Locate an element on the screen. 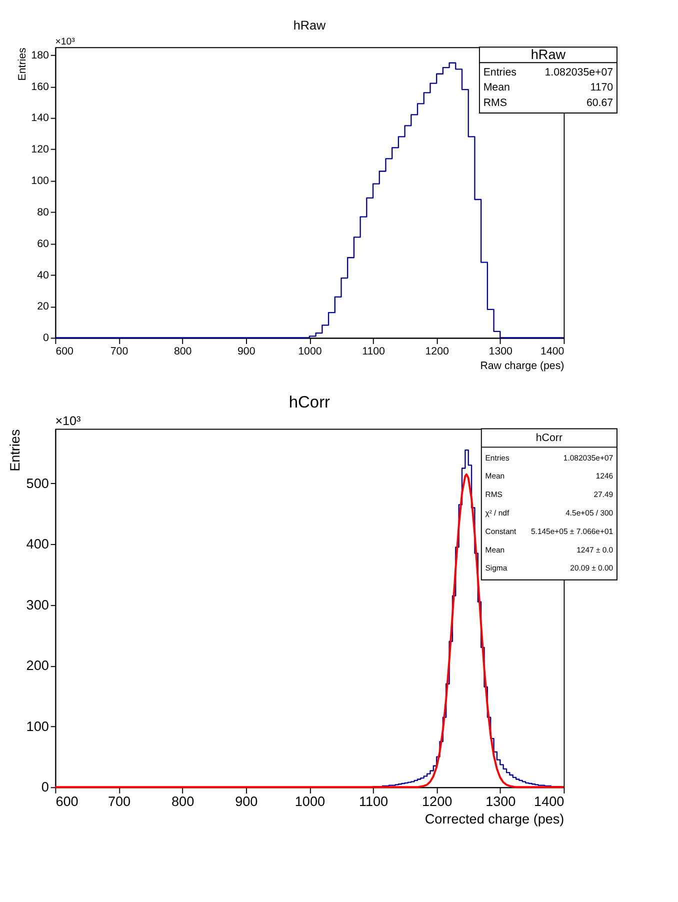 The width and height of the screenshot is (678, 902). text: 4.5e+05 / 300 is located at coordinates (590, 513).